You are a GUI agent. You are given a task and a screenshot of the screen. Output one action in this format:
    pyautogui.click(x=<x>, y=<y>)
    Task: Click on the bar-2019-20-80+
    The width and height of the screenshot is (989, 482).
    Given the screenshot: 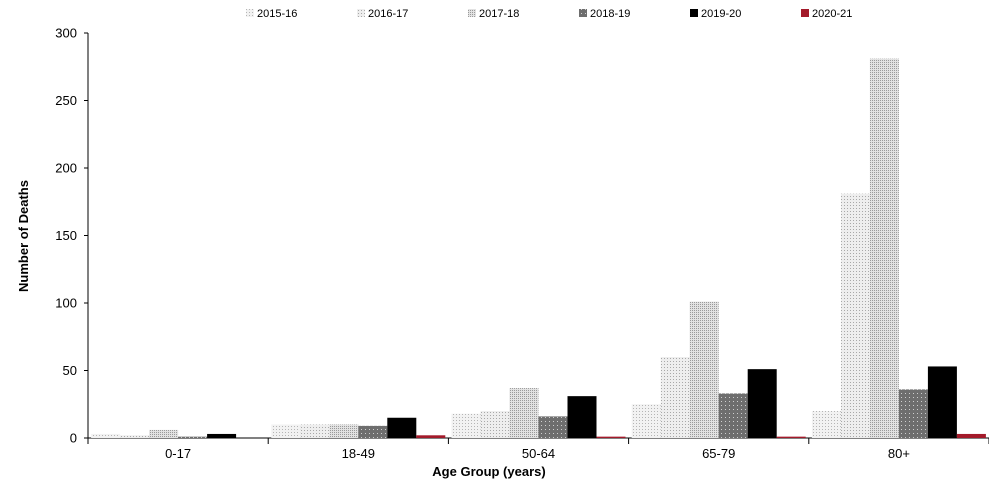 What is the action you would take?
    pyautogui.click(x=942, y=402)
    